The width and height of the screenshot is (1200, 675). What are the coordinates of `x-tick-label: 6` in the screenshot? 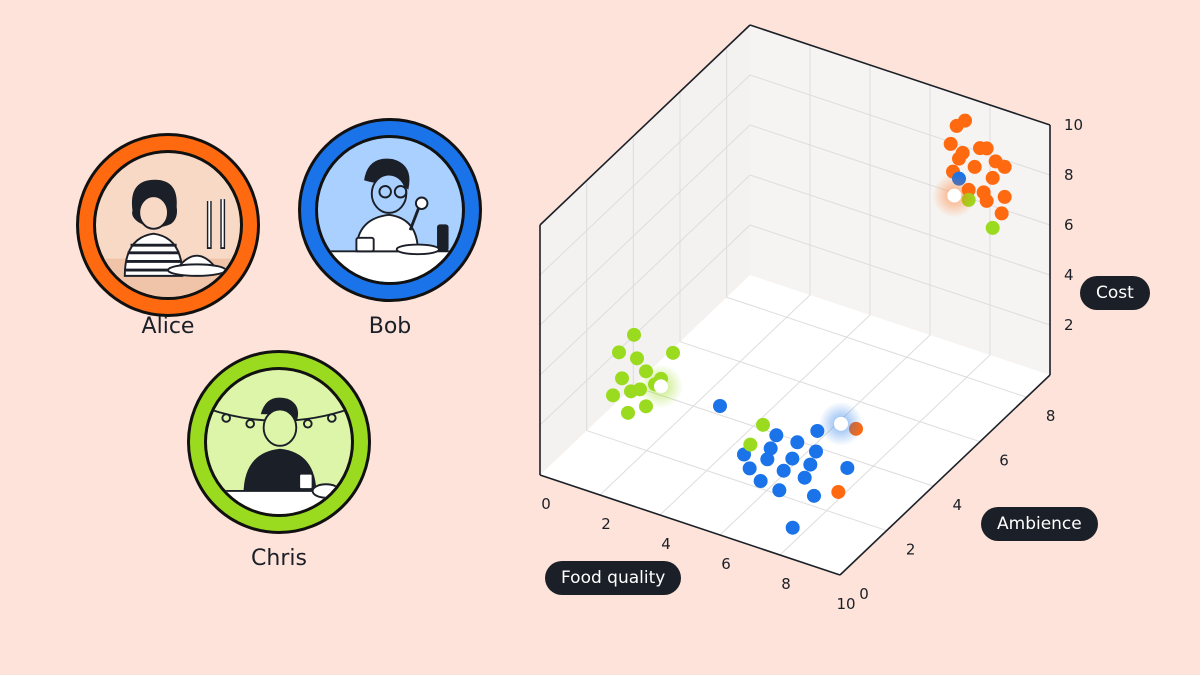 It's located at (726, 564).